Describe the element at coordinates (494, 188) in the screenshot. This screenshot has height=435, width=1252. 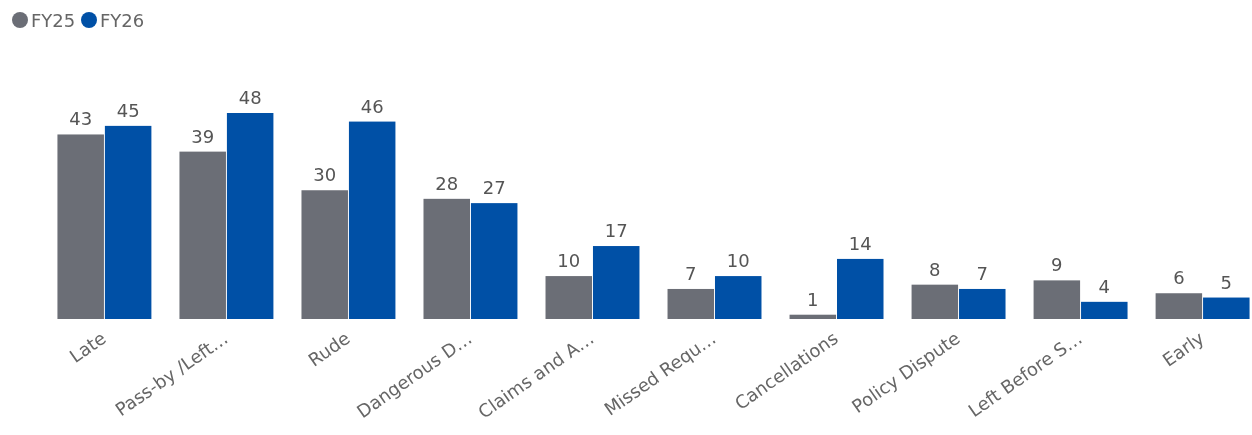
I see `data-label: 27` at that location.